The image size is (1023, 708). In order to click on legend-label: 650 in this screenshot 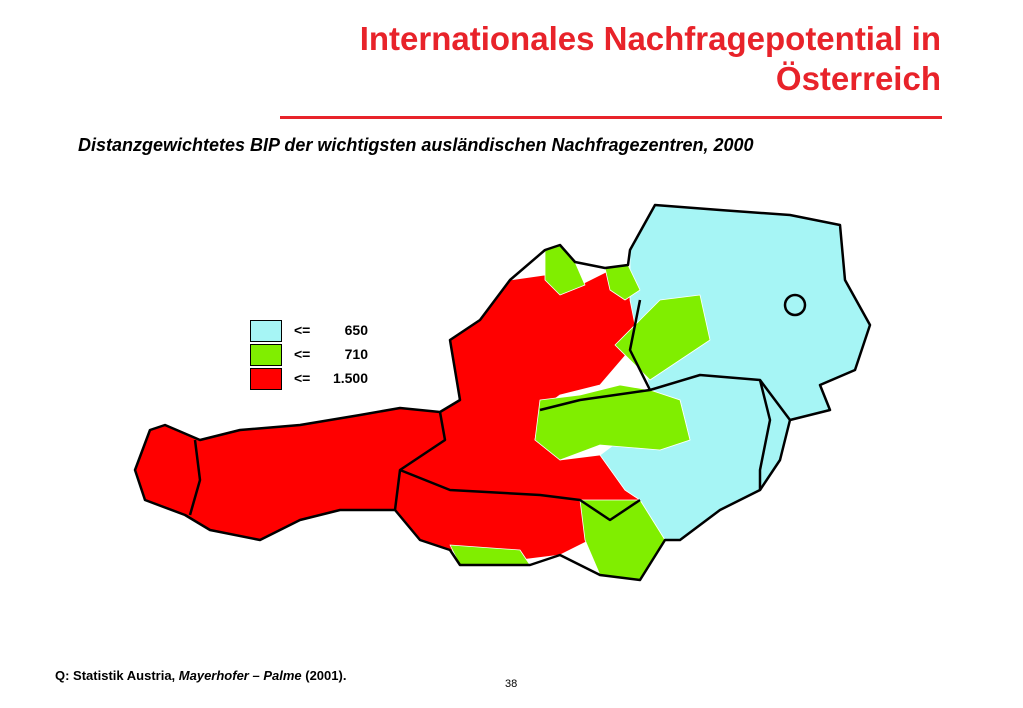, I will do `click(356, 330)`.